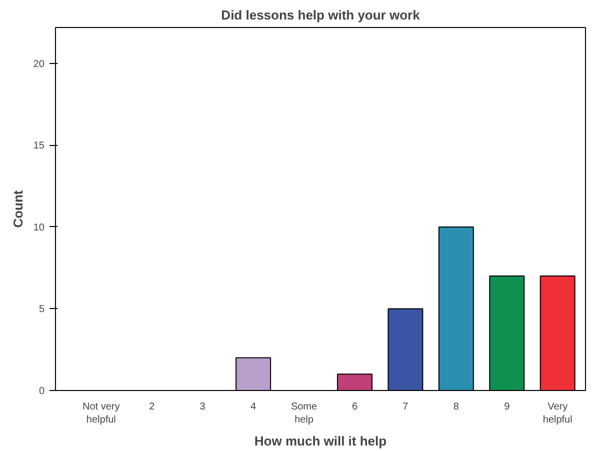  What do you see at coordinates (18, 209) in the screenshot?
I see `y-axis-title: Count` at bounding box center [18, 209].